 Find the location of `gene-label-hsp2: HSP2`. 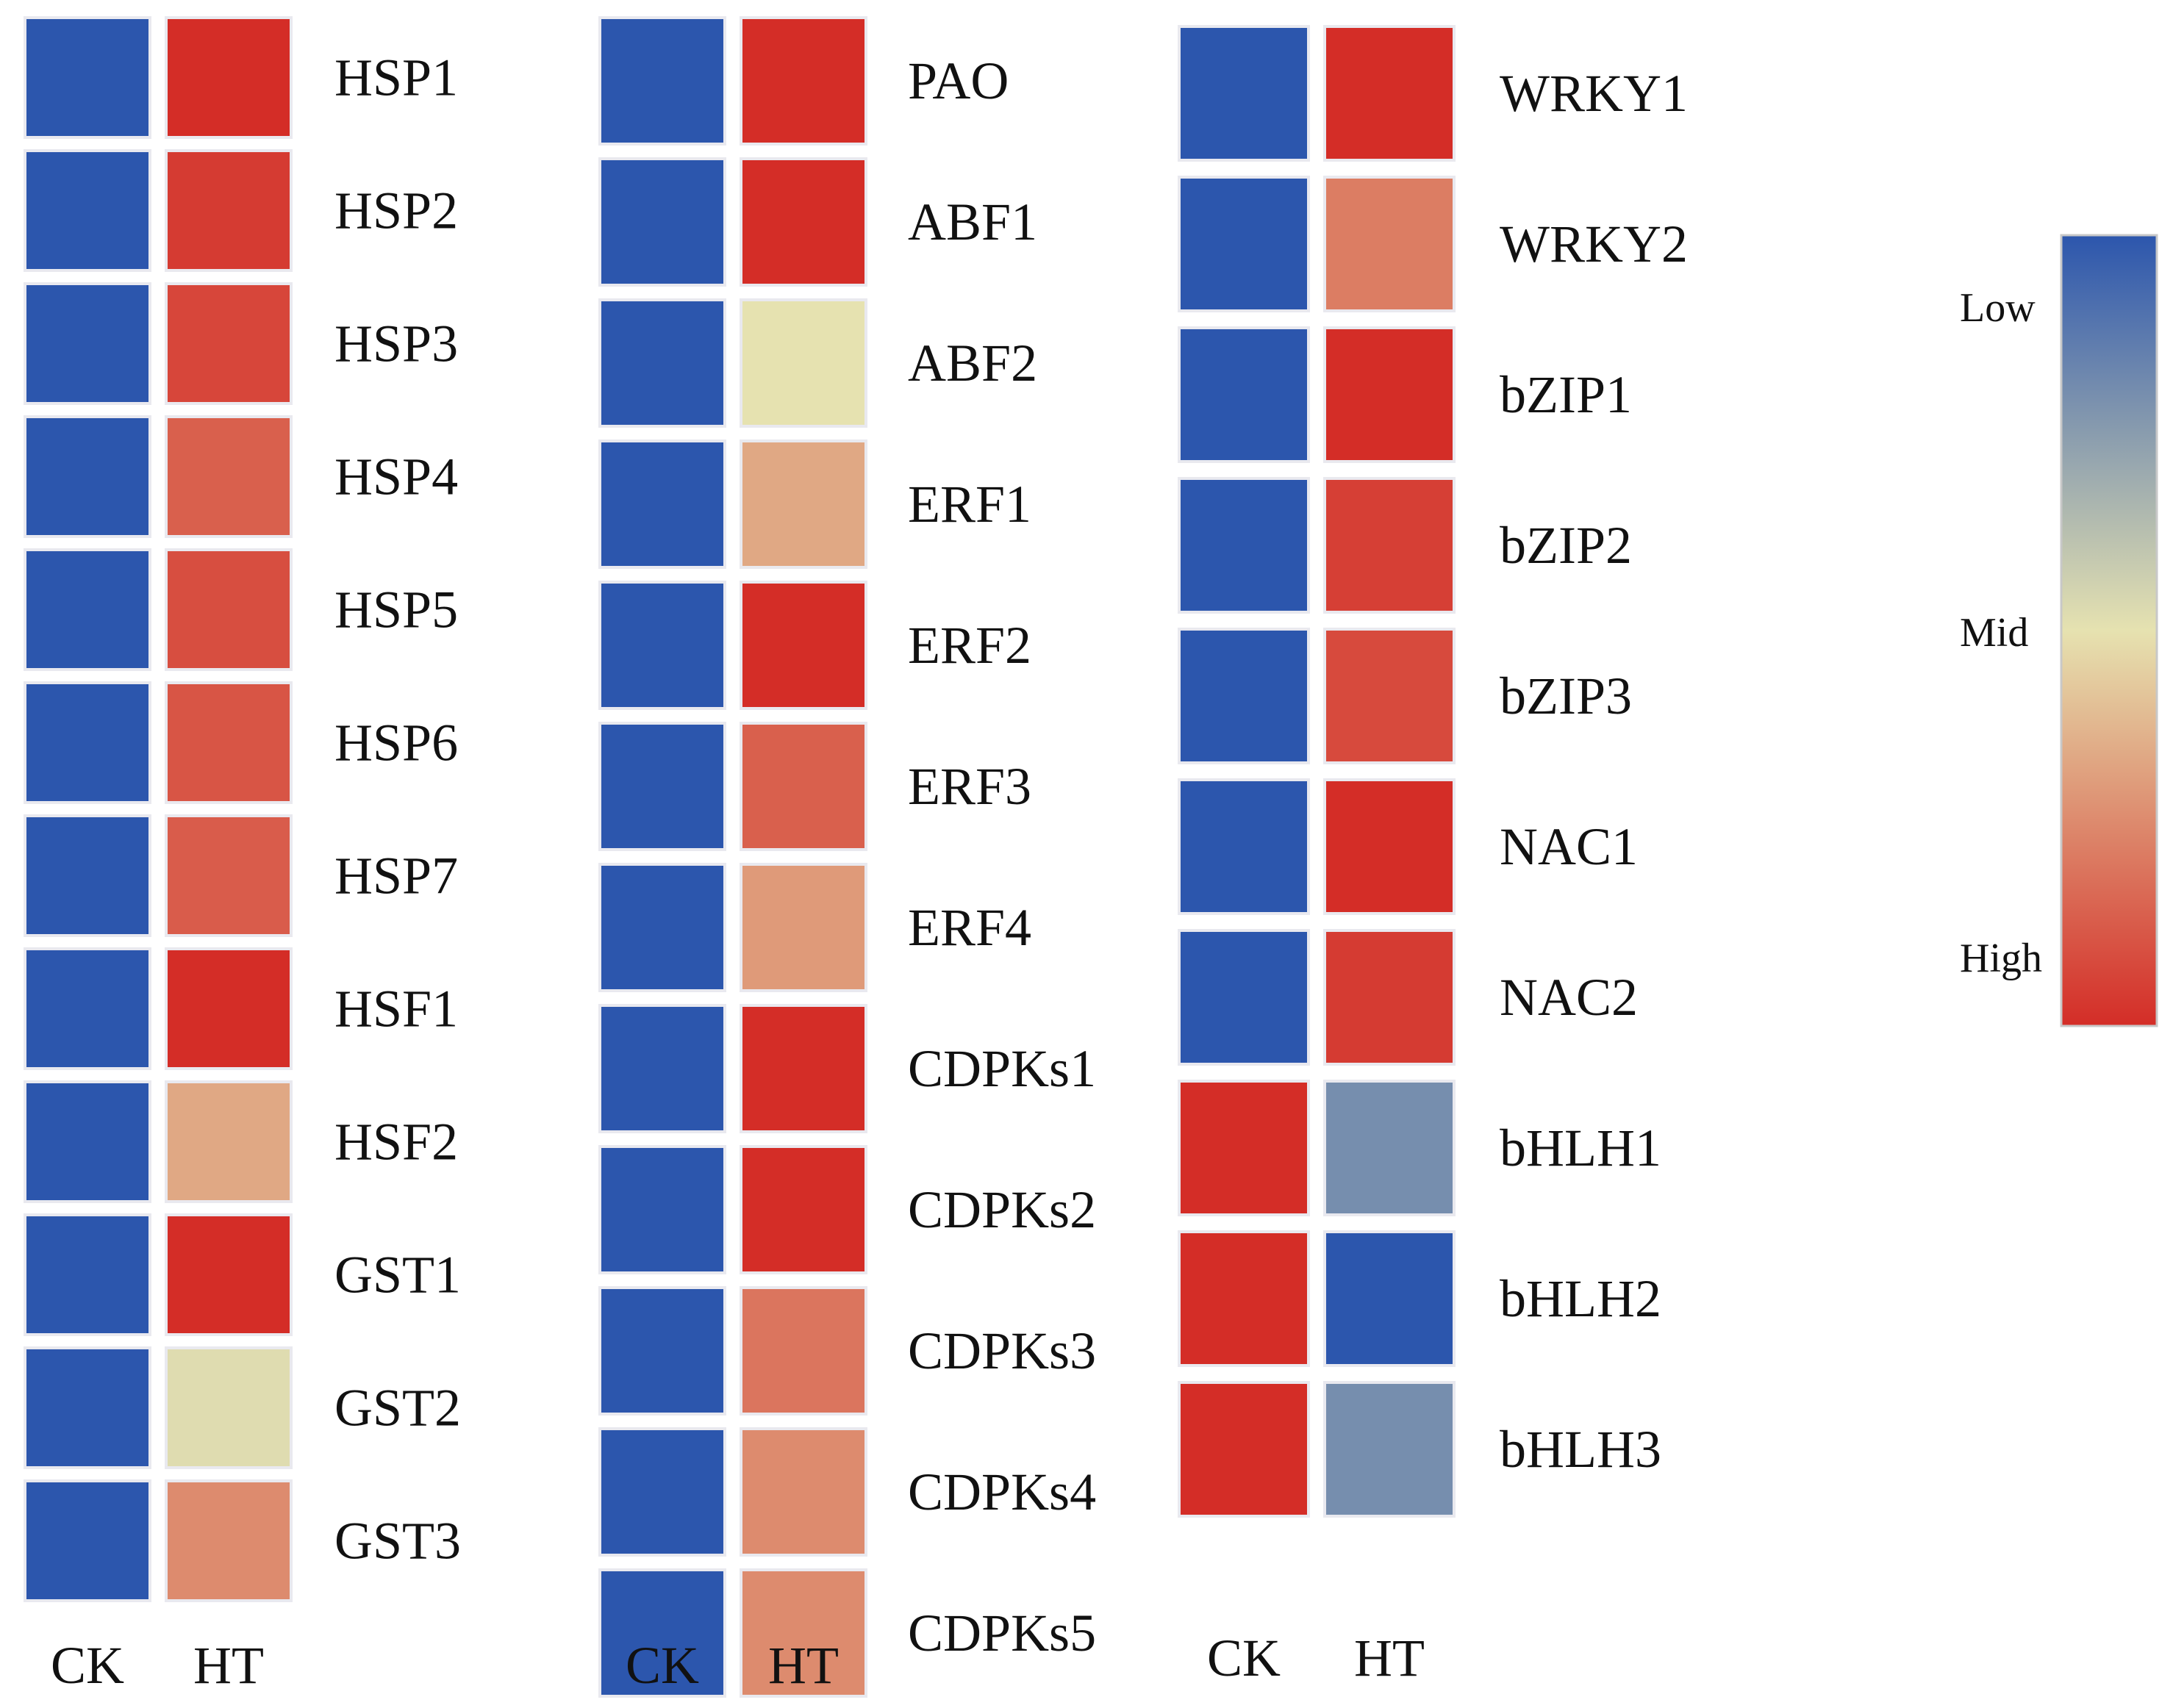

gene-label-hsp2: HSP2 is located at coordinates (396, 211).